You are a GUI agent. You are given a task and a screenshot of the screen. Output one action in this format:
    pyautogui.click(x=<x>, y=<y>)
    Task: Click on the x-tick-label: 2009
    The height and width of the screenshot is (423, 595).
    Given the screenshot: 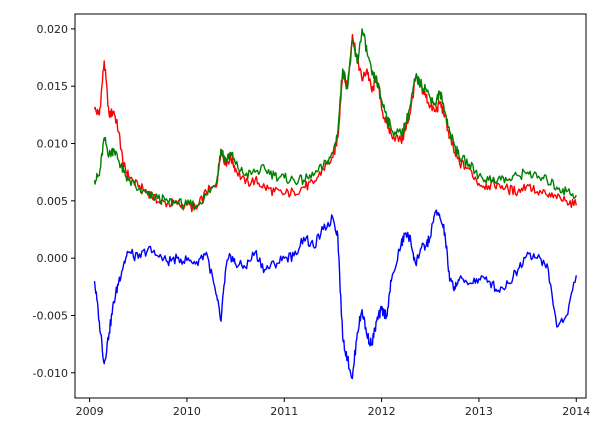 What is the action you would take?
    pyautogui.click(x=90, y=411)
    